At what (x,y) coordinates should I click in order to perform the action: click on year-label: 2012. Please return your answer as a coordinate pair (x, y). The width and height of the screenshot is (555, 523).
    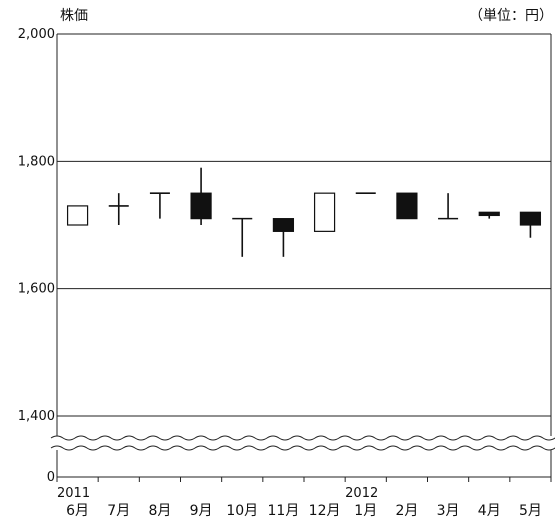
    Looking at the image, I should click on (361, 493).